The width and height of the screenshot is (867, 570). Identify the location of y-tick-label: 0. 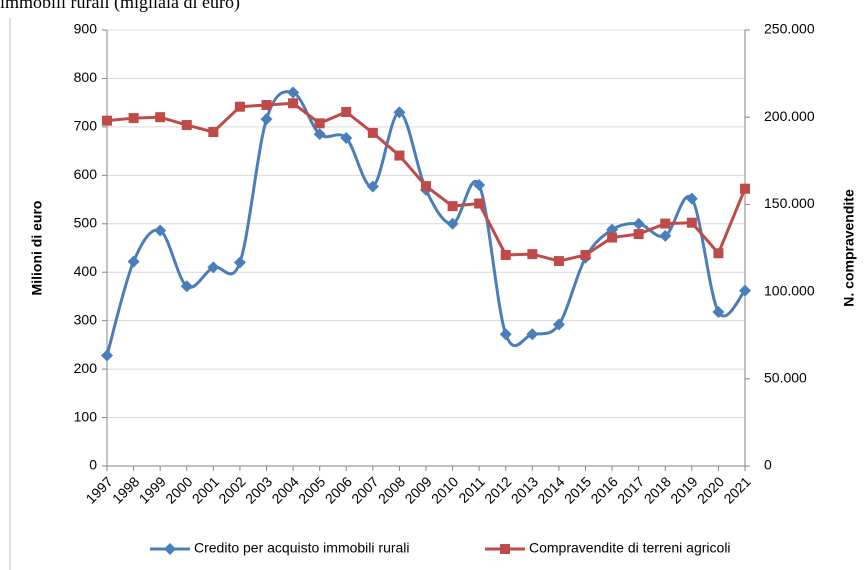
(93, 465).